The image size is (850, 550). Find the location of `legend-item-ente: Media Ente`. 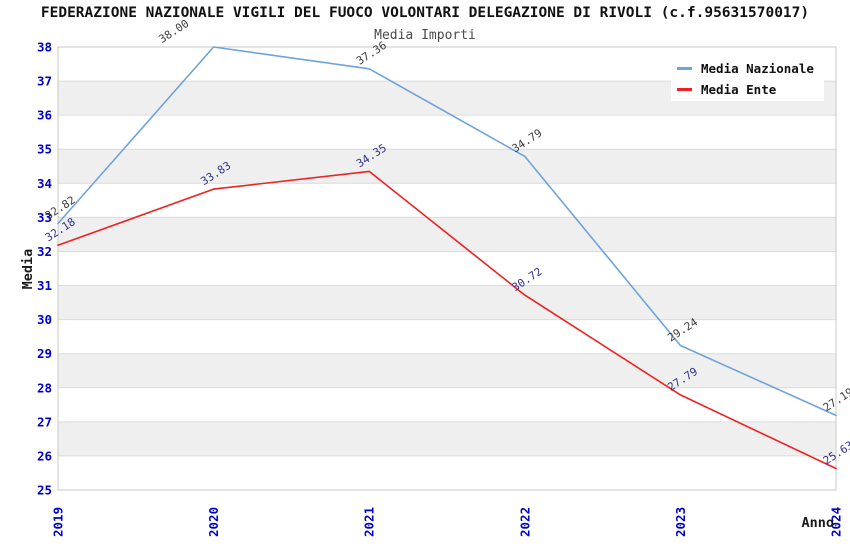

legend-item-ente: Media Ente is located at coordinates (745, 89).